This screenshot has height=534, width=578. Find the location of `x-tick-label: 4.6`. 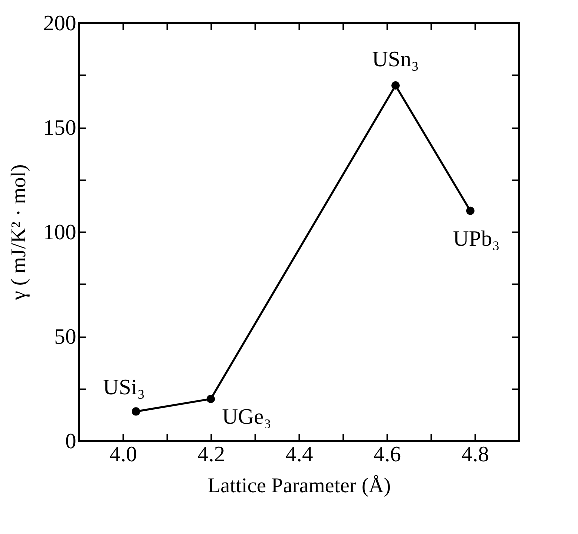

x-tick-label: 4.6 is located at coordinates (388, 454).